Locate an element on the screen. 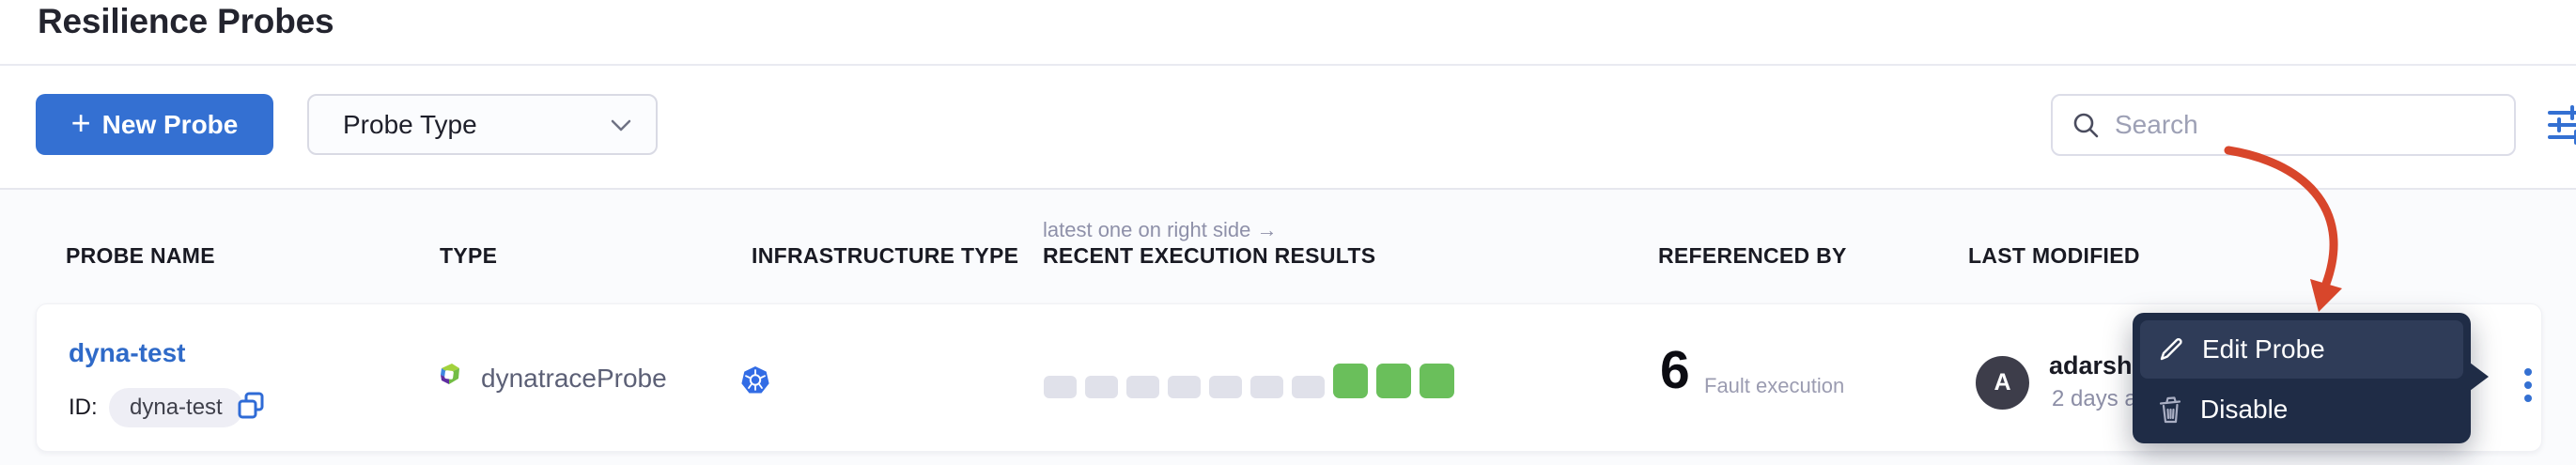  new-probe-label: New Probe is located at coordinates (170, 124).